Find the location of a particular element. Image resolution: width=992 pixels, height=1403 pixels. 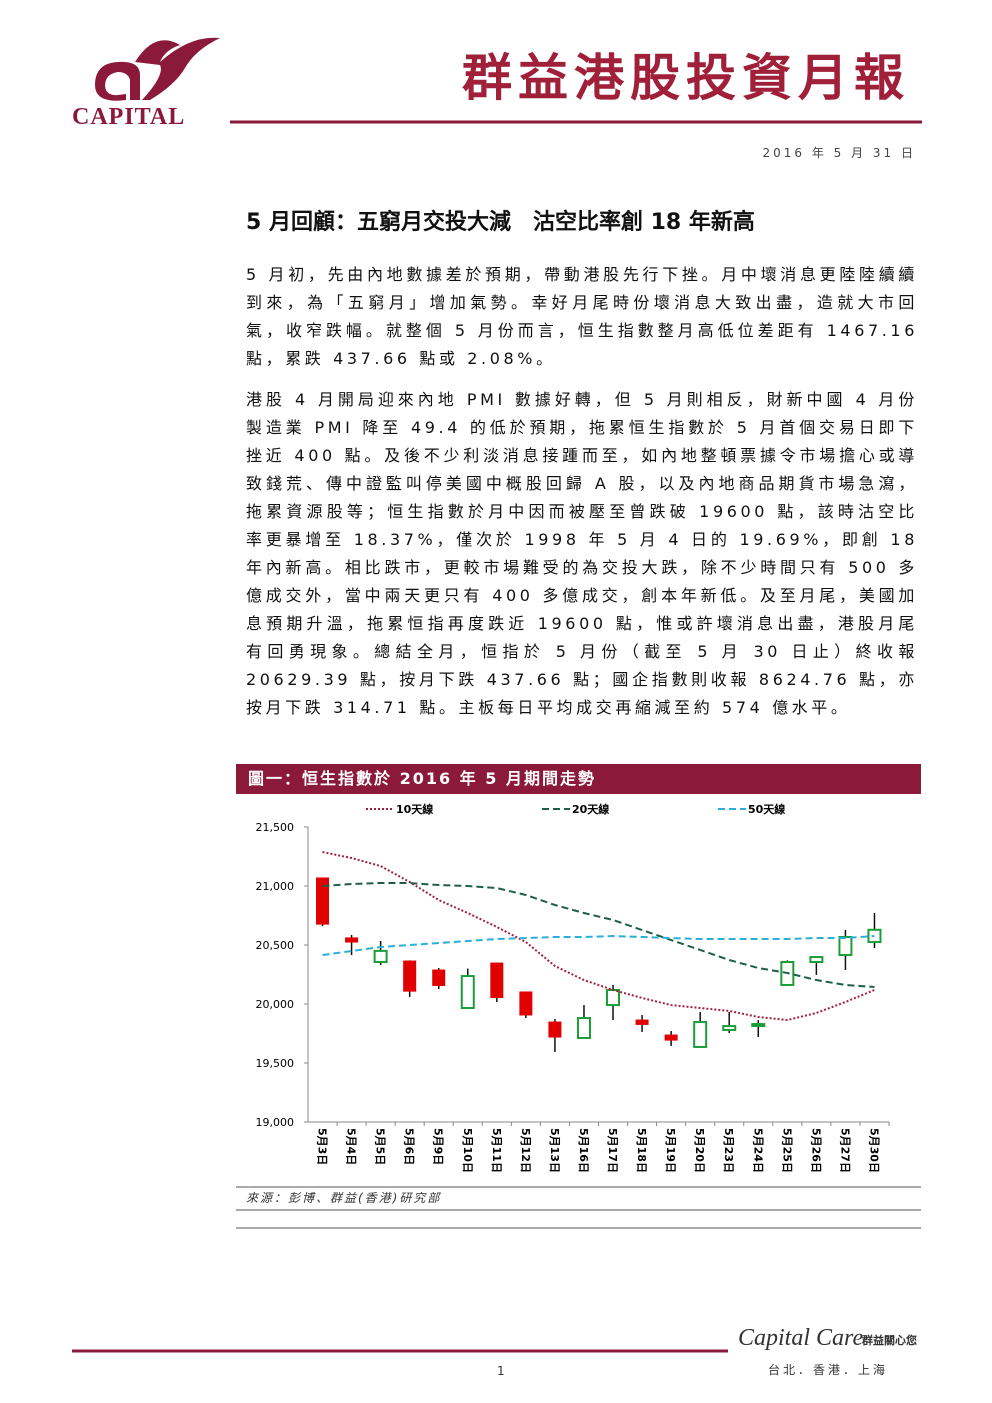

x-tick-label: 5月20日 is located at coordinates (699, 1150).